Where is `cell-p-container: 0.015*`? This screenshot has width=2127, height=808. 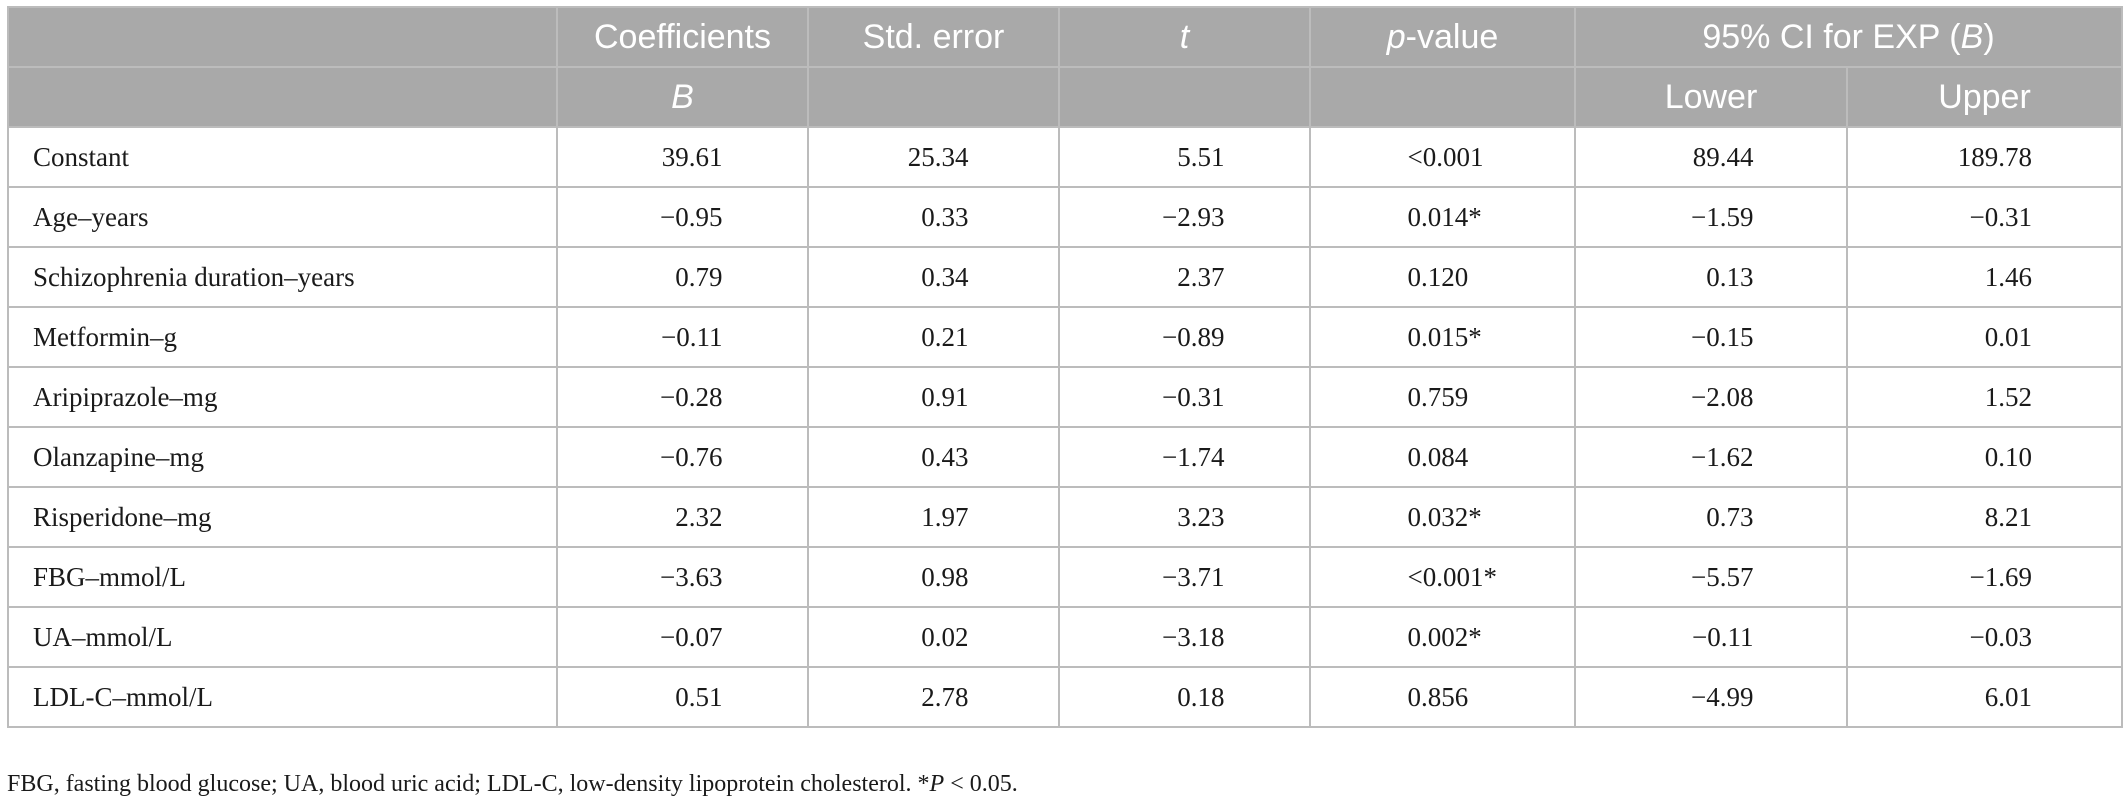 cell-p-container: 0.015* is located at coordinates (1442, 337).